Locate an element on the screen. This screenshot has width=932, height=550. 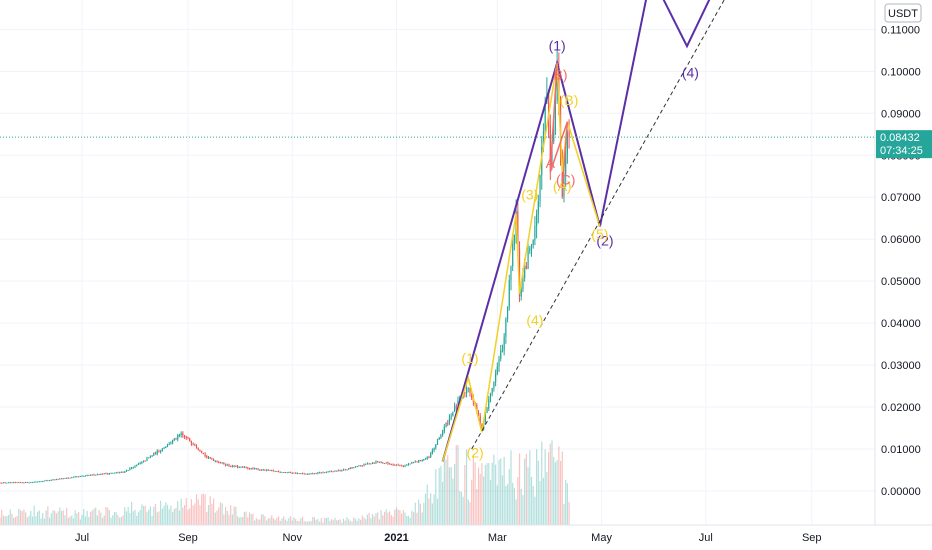
time-axis: Jul Sep Nov 2021 Mar May Jul Sep is located at coordinates (466, 534).